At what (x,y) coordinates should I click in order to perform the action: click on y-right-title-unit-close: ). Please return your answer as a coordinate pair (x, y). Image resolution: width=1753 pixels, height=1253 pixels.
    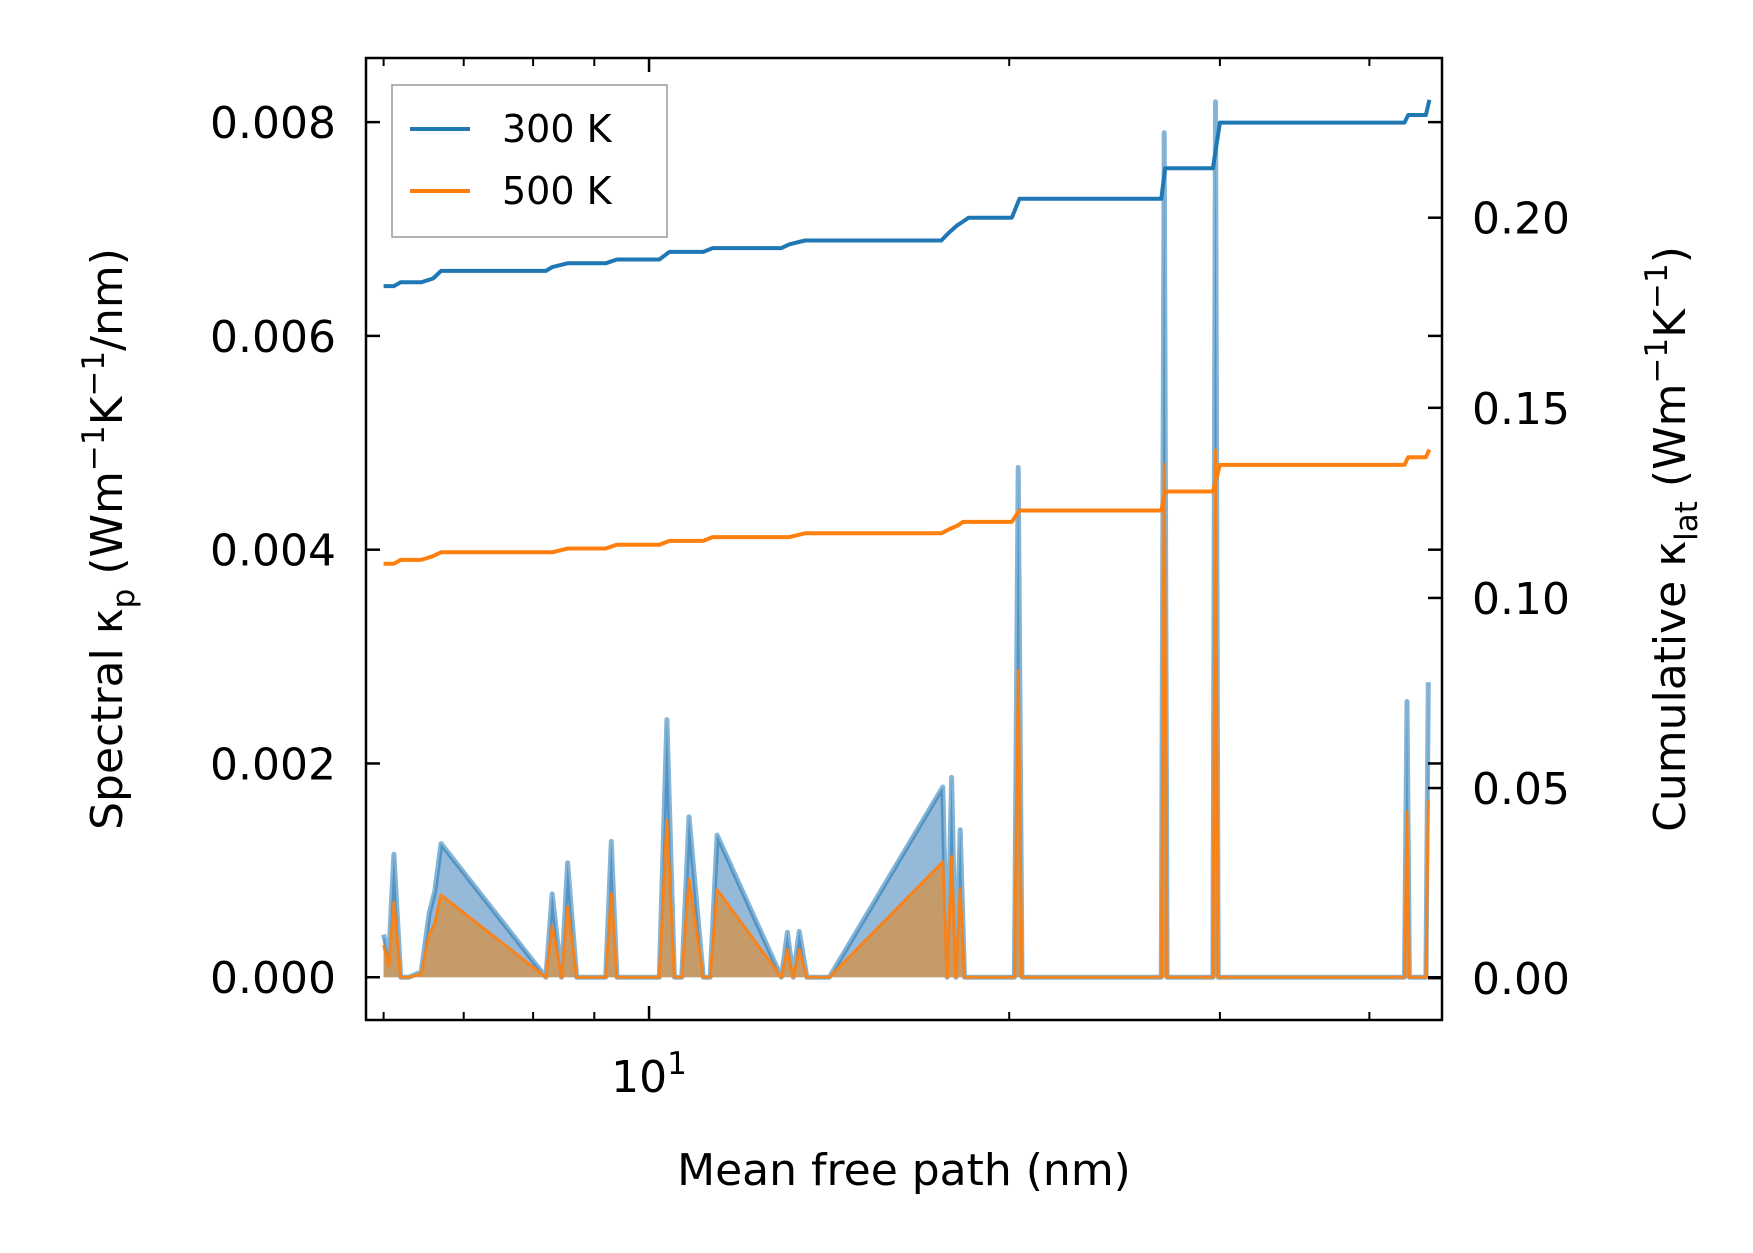
    Looking at the image, I should click on (1670, 254).